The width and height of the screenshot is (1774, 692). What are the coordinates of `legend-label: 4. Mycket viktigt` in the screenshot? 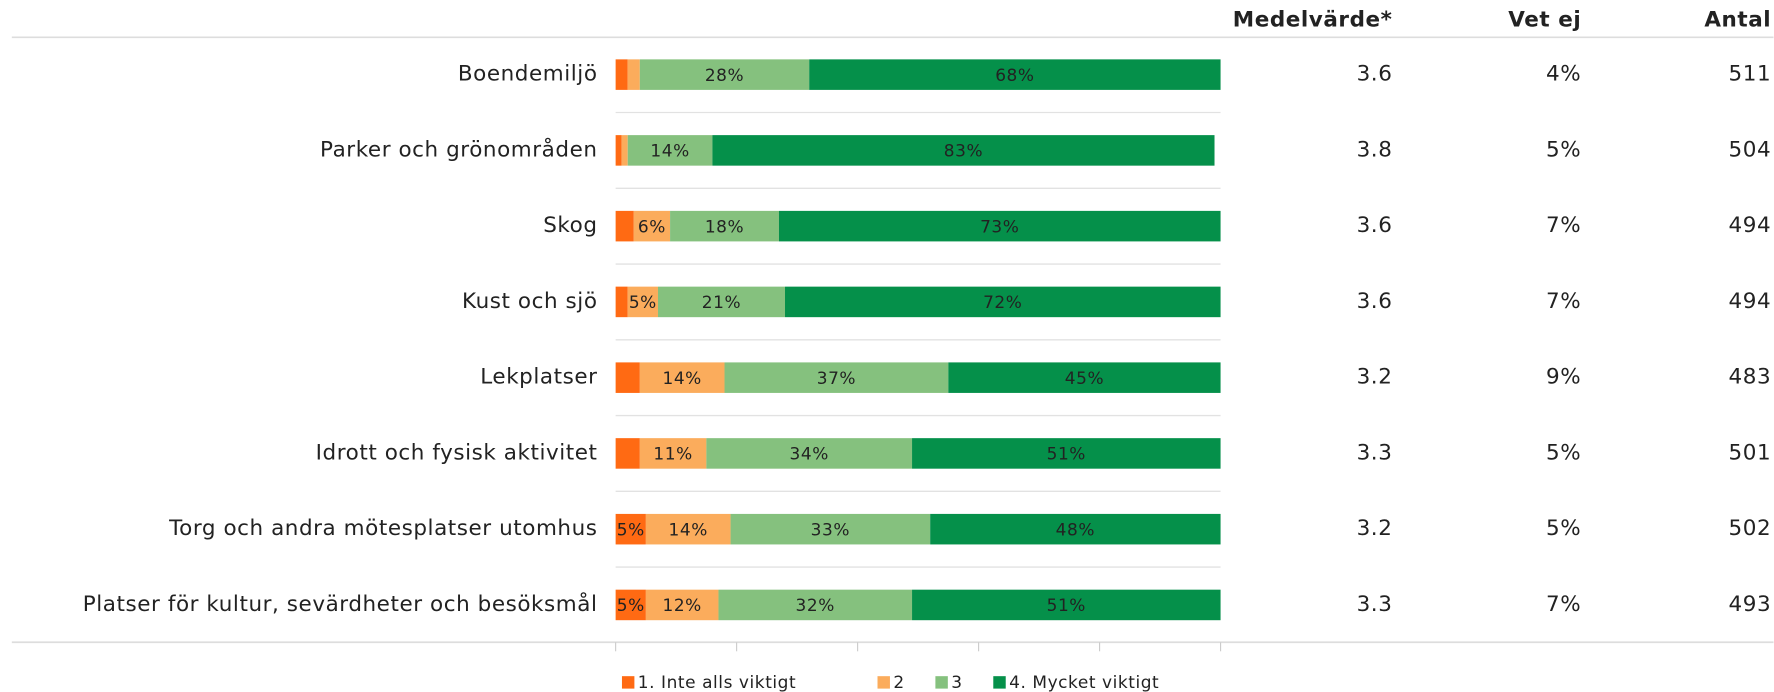 It's located at (1084, 682).